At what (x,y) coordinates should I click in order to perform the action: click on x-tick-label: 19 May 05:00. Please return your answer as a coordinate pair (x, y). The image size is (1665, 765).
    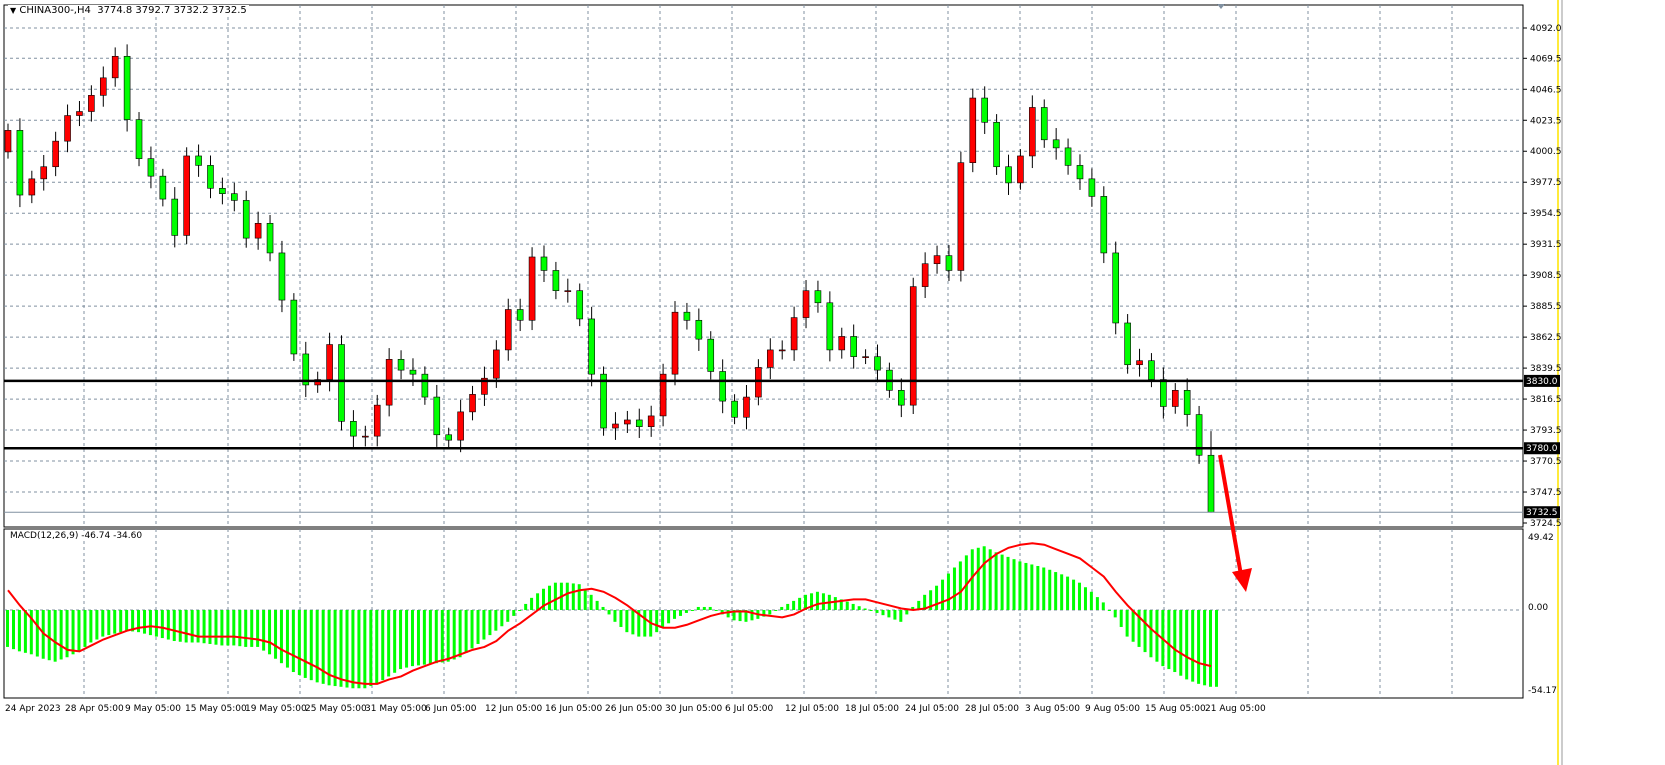
    Looking at the image, I should click on (276, 709).